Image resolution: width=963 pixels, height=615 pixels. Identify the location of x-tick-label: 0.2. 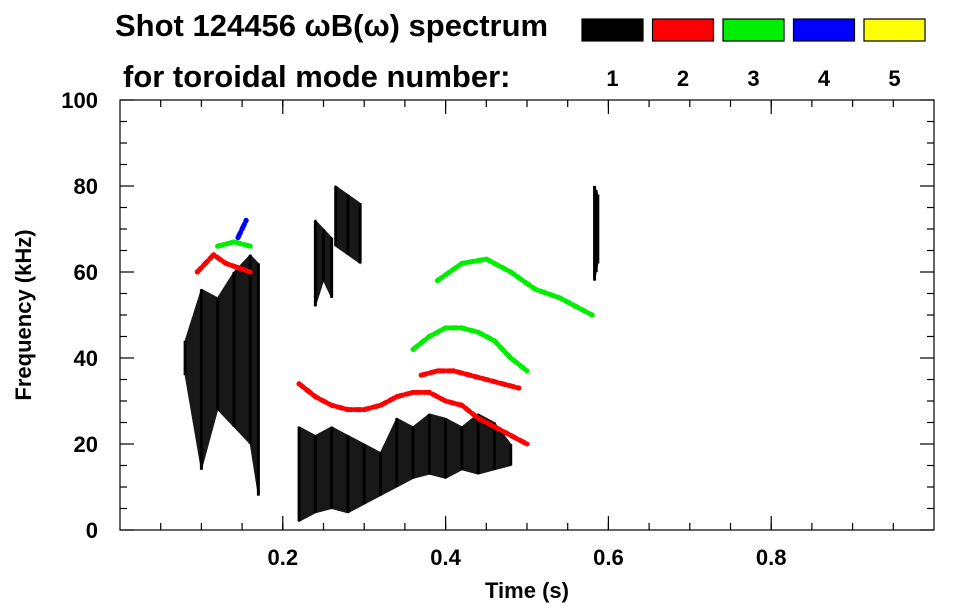
(283, 557).